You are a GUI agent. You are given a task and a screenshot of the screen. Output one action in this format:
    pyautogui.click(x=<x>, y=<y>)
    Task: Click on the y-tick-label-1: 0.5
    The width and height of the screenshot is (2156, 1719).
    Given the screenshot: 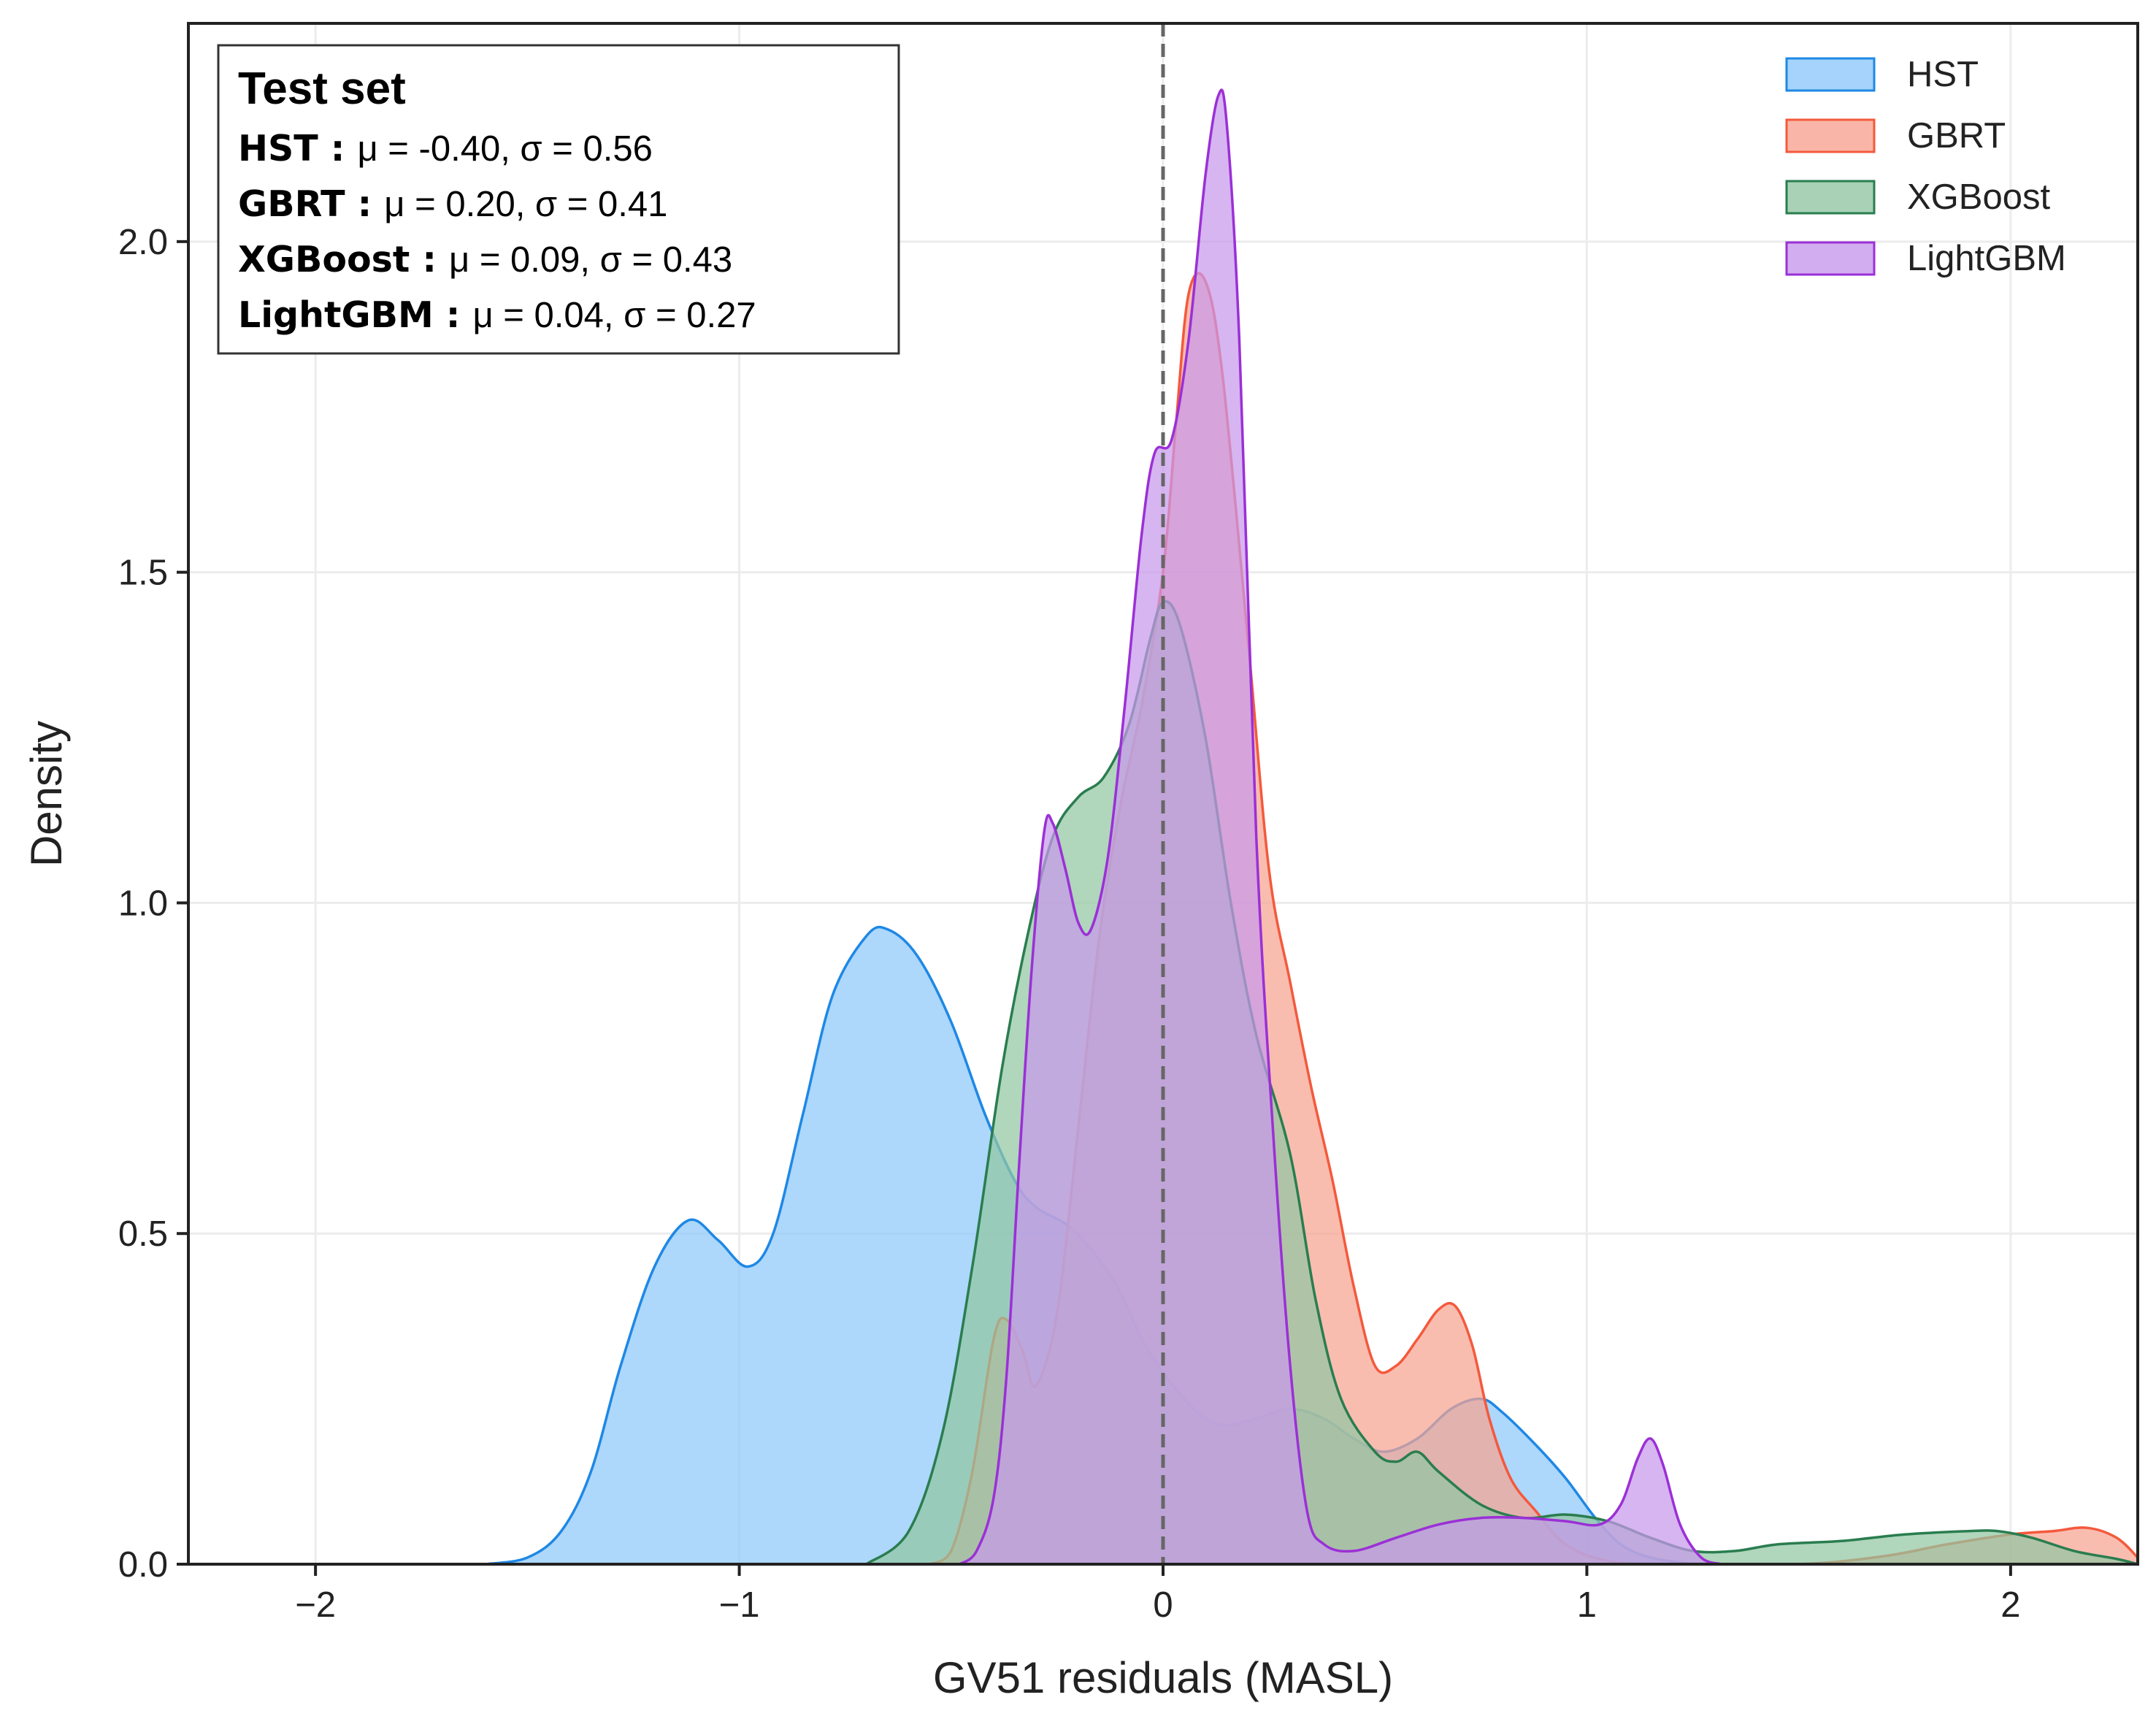 What is the action you would take?
    pyautogui.click(x=143, y=1234)
    